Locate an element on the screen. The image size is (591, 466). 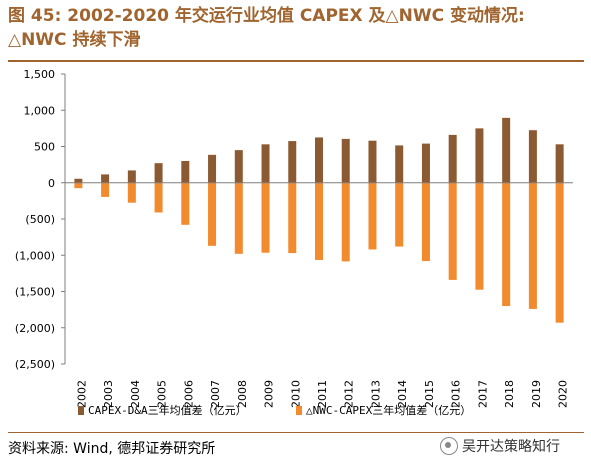
x-tick-label: 2014 is located at coordinates (402, 394).